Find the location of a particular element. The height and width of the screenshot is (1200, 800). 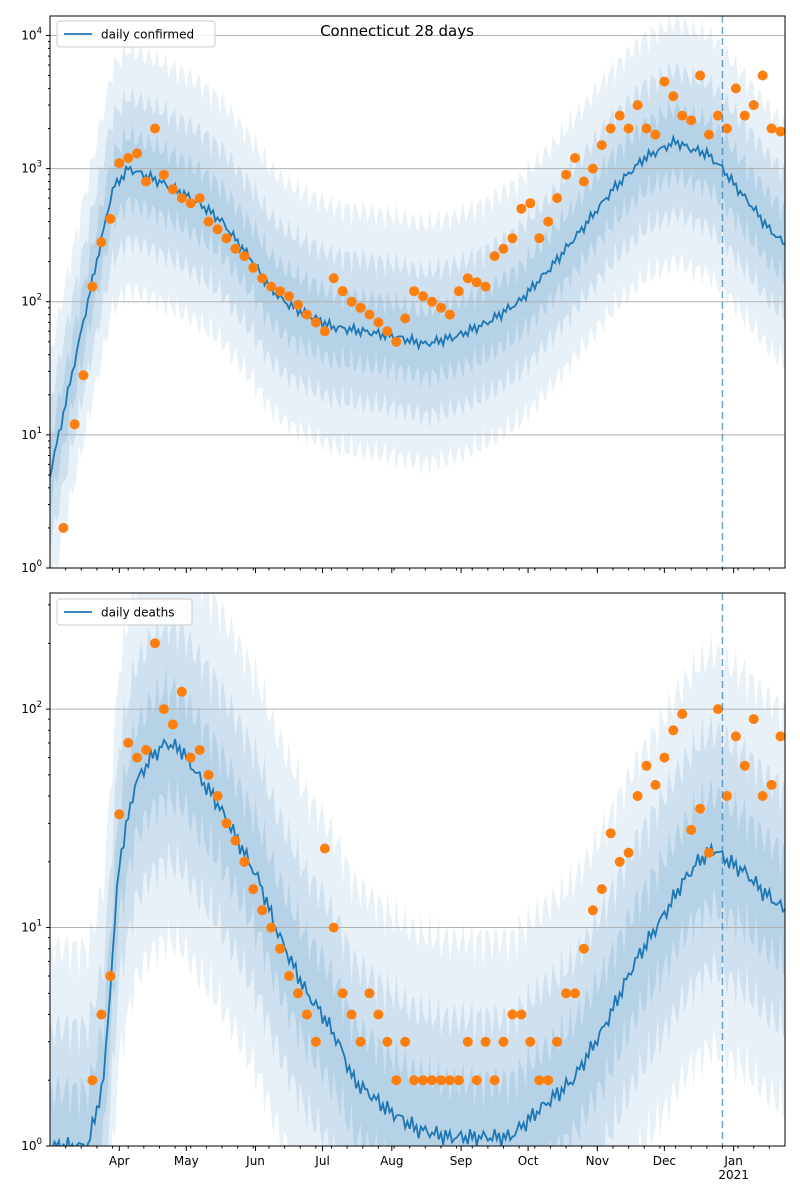

bottom-xtick-label-3: Jul is located at coordinates (321, 1161).